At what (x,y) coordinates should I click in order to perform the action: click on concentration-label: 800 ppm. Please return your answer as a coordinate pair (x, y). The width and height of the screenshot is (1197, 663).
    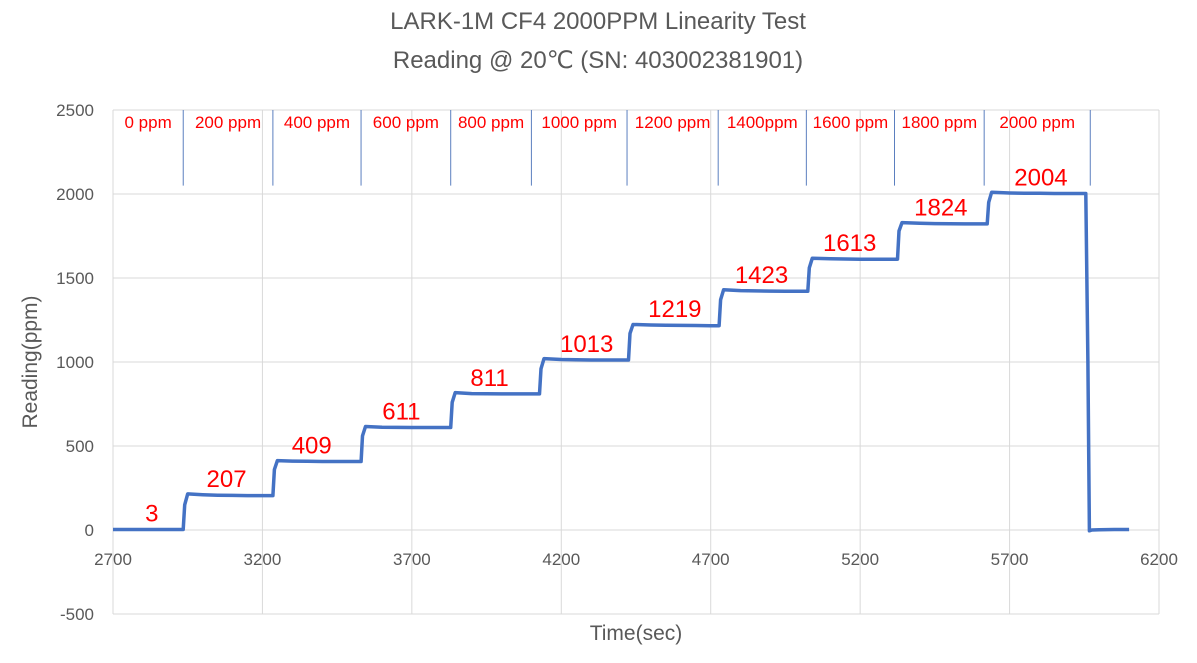
    Looking at the image, I should click on (491, 122).